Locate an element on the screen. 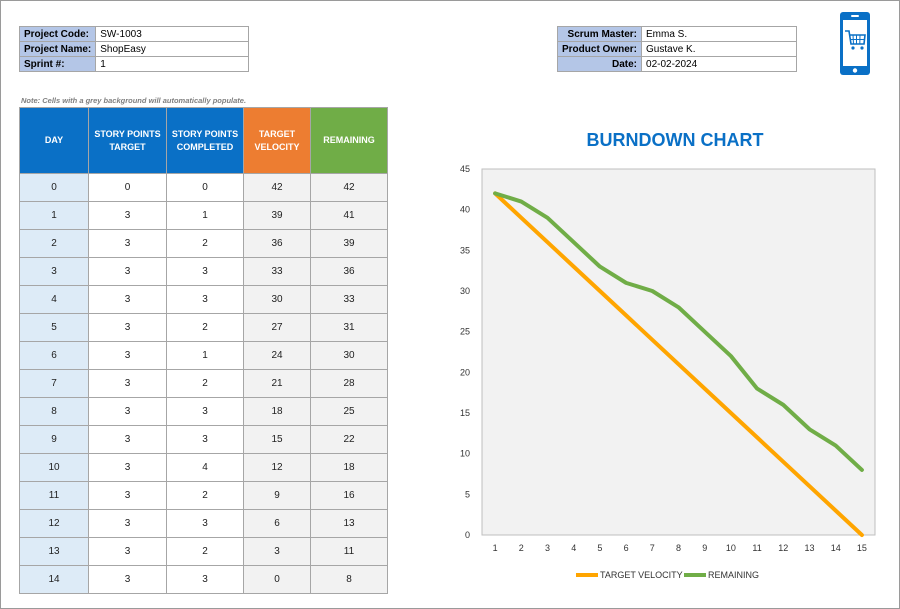 The width and height of the screenshot is (900, 609). y-tick-label: 20 is located at coordinates (465, 372).